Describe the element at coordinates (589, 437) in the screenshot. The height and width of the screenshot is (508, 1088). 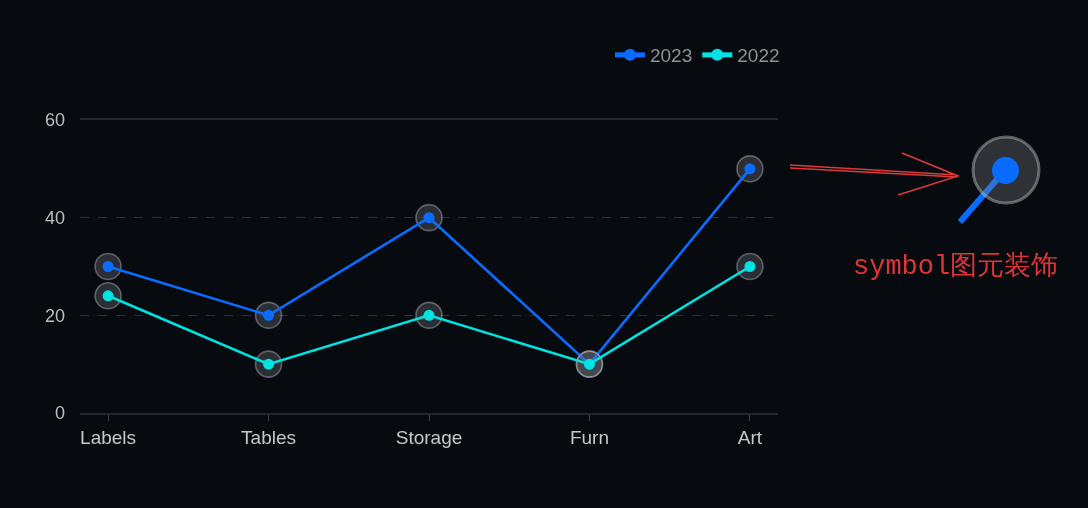
I see `x-tick-label: Furn` at that location.